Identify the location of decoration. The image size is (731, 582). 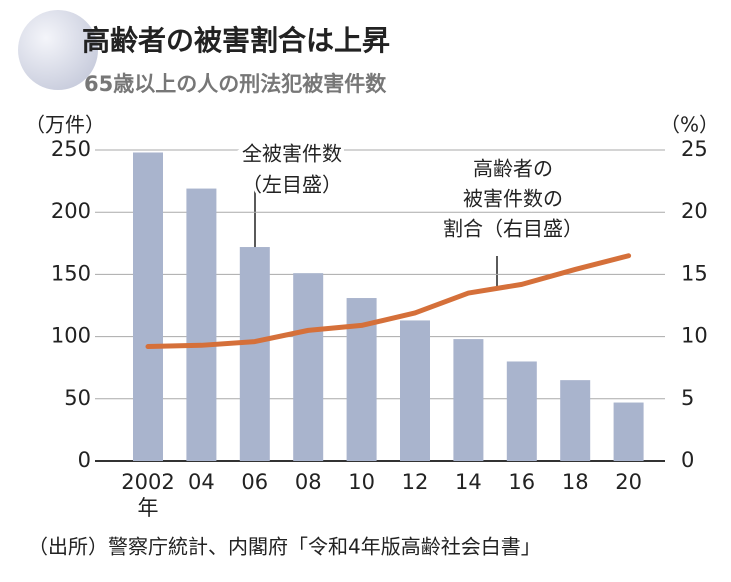
(58, 50).